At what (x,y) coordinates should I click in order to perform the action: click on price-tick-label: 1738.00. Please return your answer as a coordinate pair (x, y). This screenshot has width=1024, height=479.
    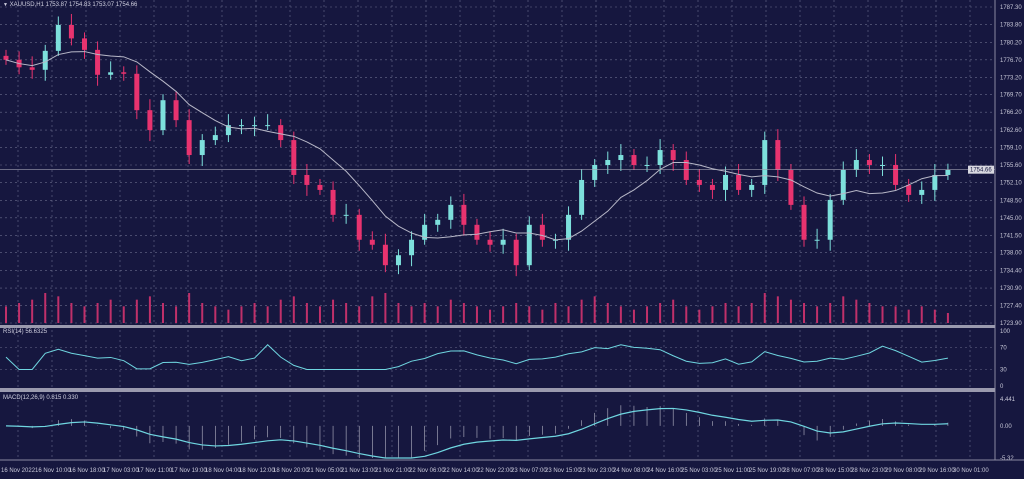
    Looking at the image, I should click on (1011, 254).